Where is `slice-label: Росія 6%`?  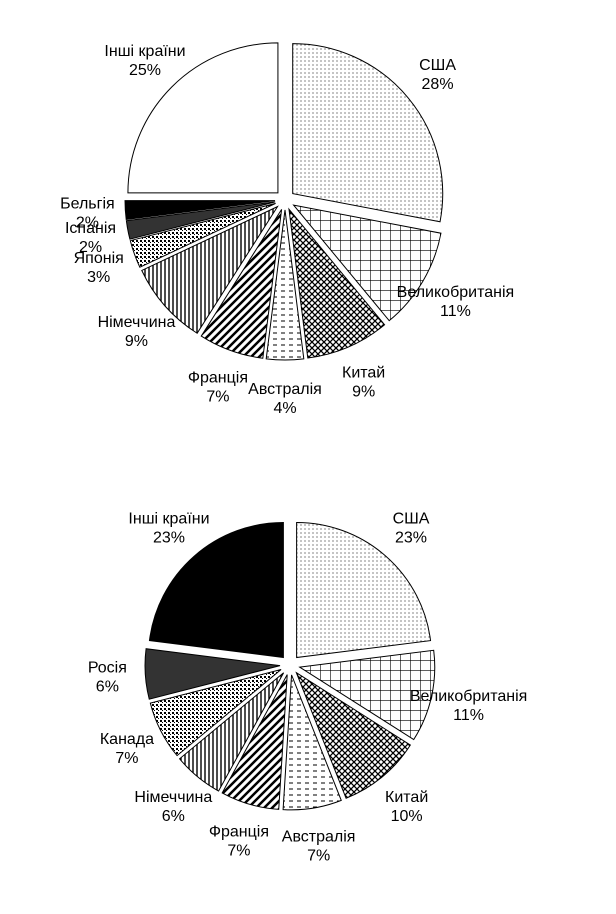 slice-label: Росія 6% is located at coordinates (107, 677).